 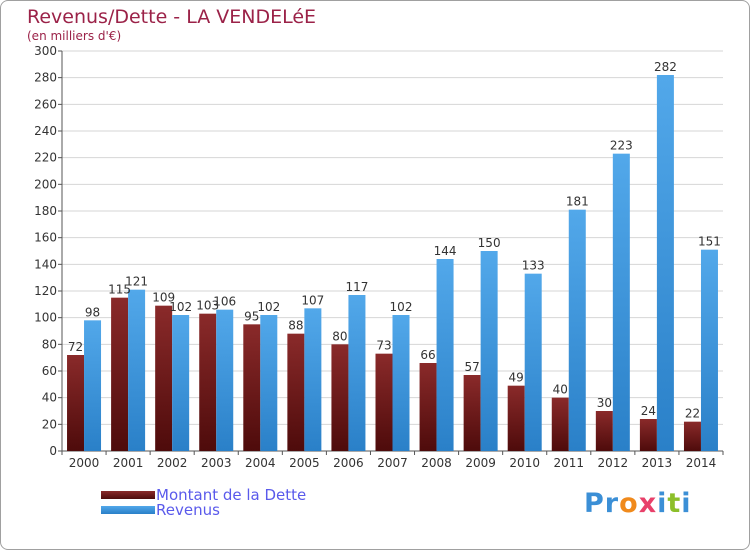 What do you see at coordinates (339, 336) in the screenshot?
I see `data-label-dette: 80` at bounding box center [339, 336].